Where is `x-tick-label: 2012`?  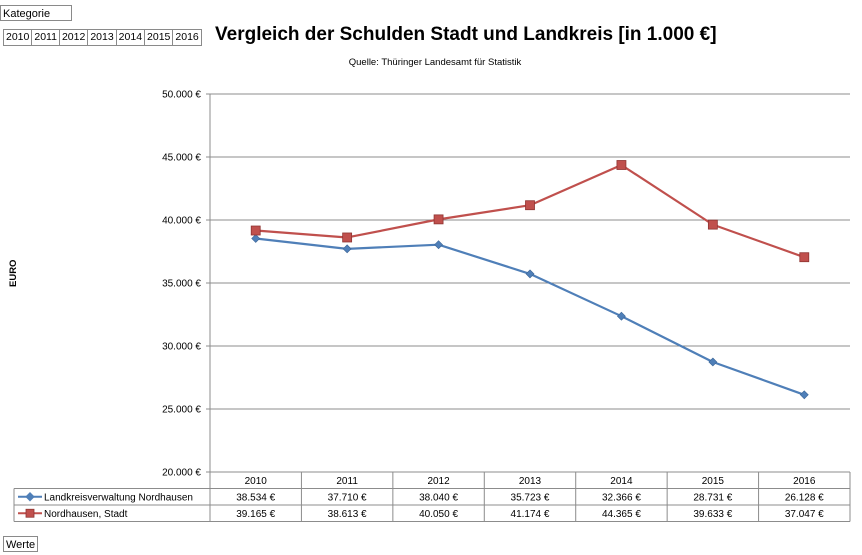
x-tick-label: 2012 is located at coordinates (438, 481).